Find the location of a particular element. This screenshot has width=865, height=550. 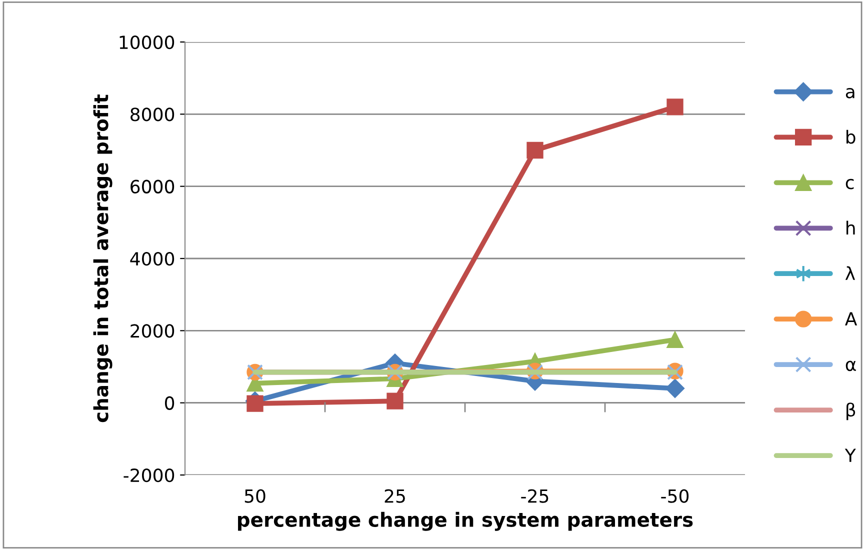

legend-label: h is located at coordinates (850, 227).